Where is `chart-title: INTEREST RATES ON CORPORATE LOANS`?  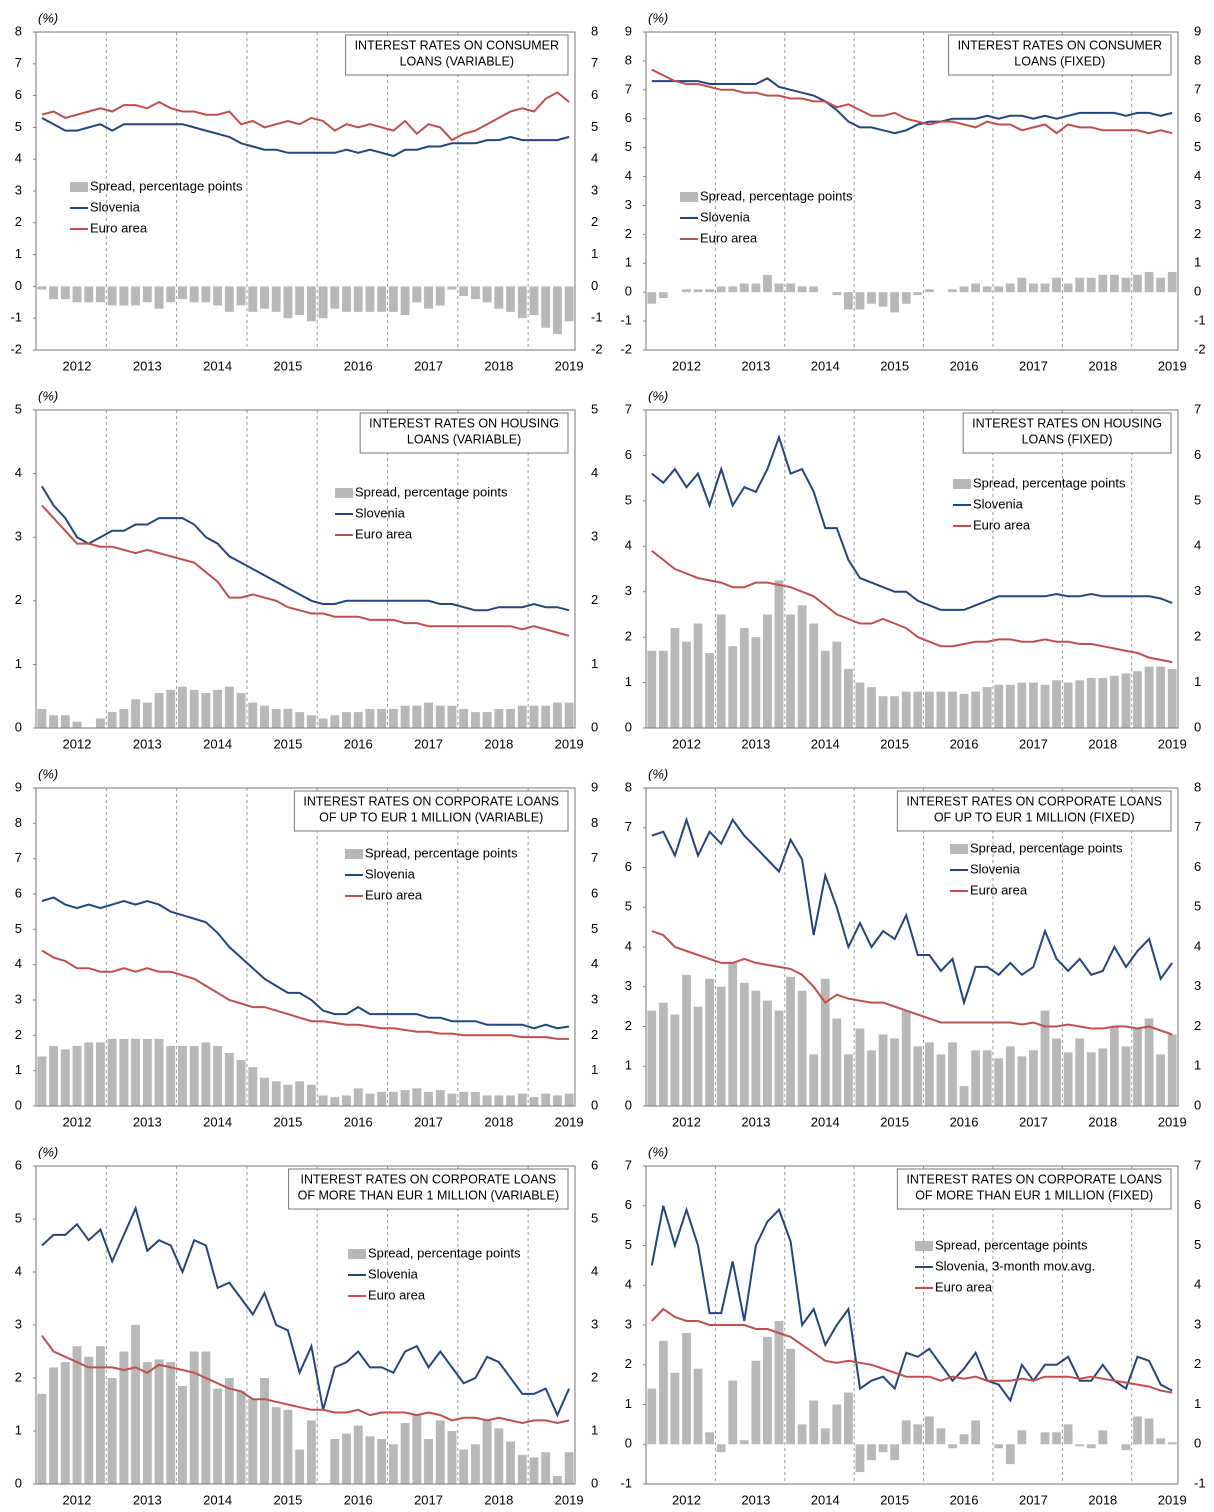 chart-title: INTEREST RATES ON CORPORATE LOANS is located at coordinates (431, 801).